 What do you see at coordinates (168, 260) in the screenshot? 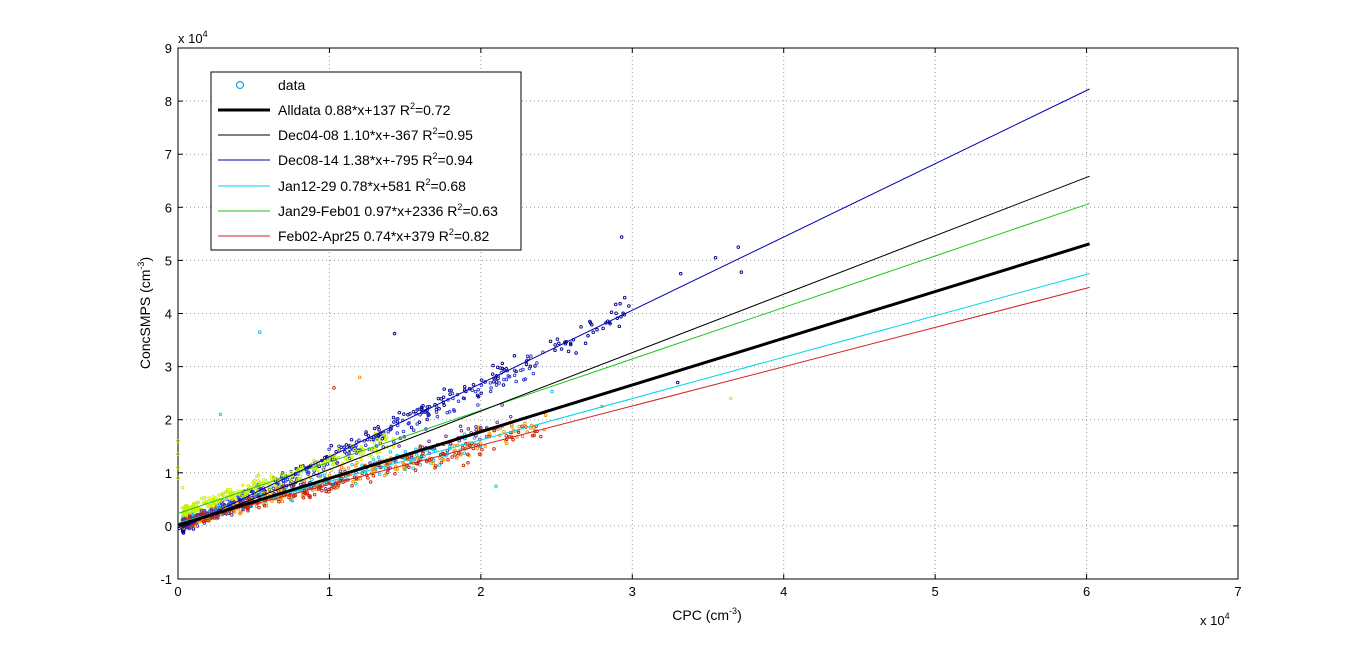
I see `y-tick-label: 5` at bounding box center [168, 260].